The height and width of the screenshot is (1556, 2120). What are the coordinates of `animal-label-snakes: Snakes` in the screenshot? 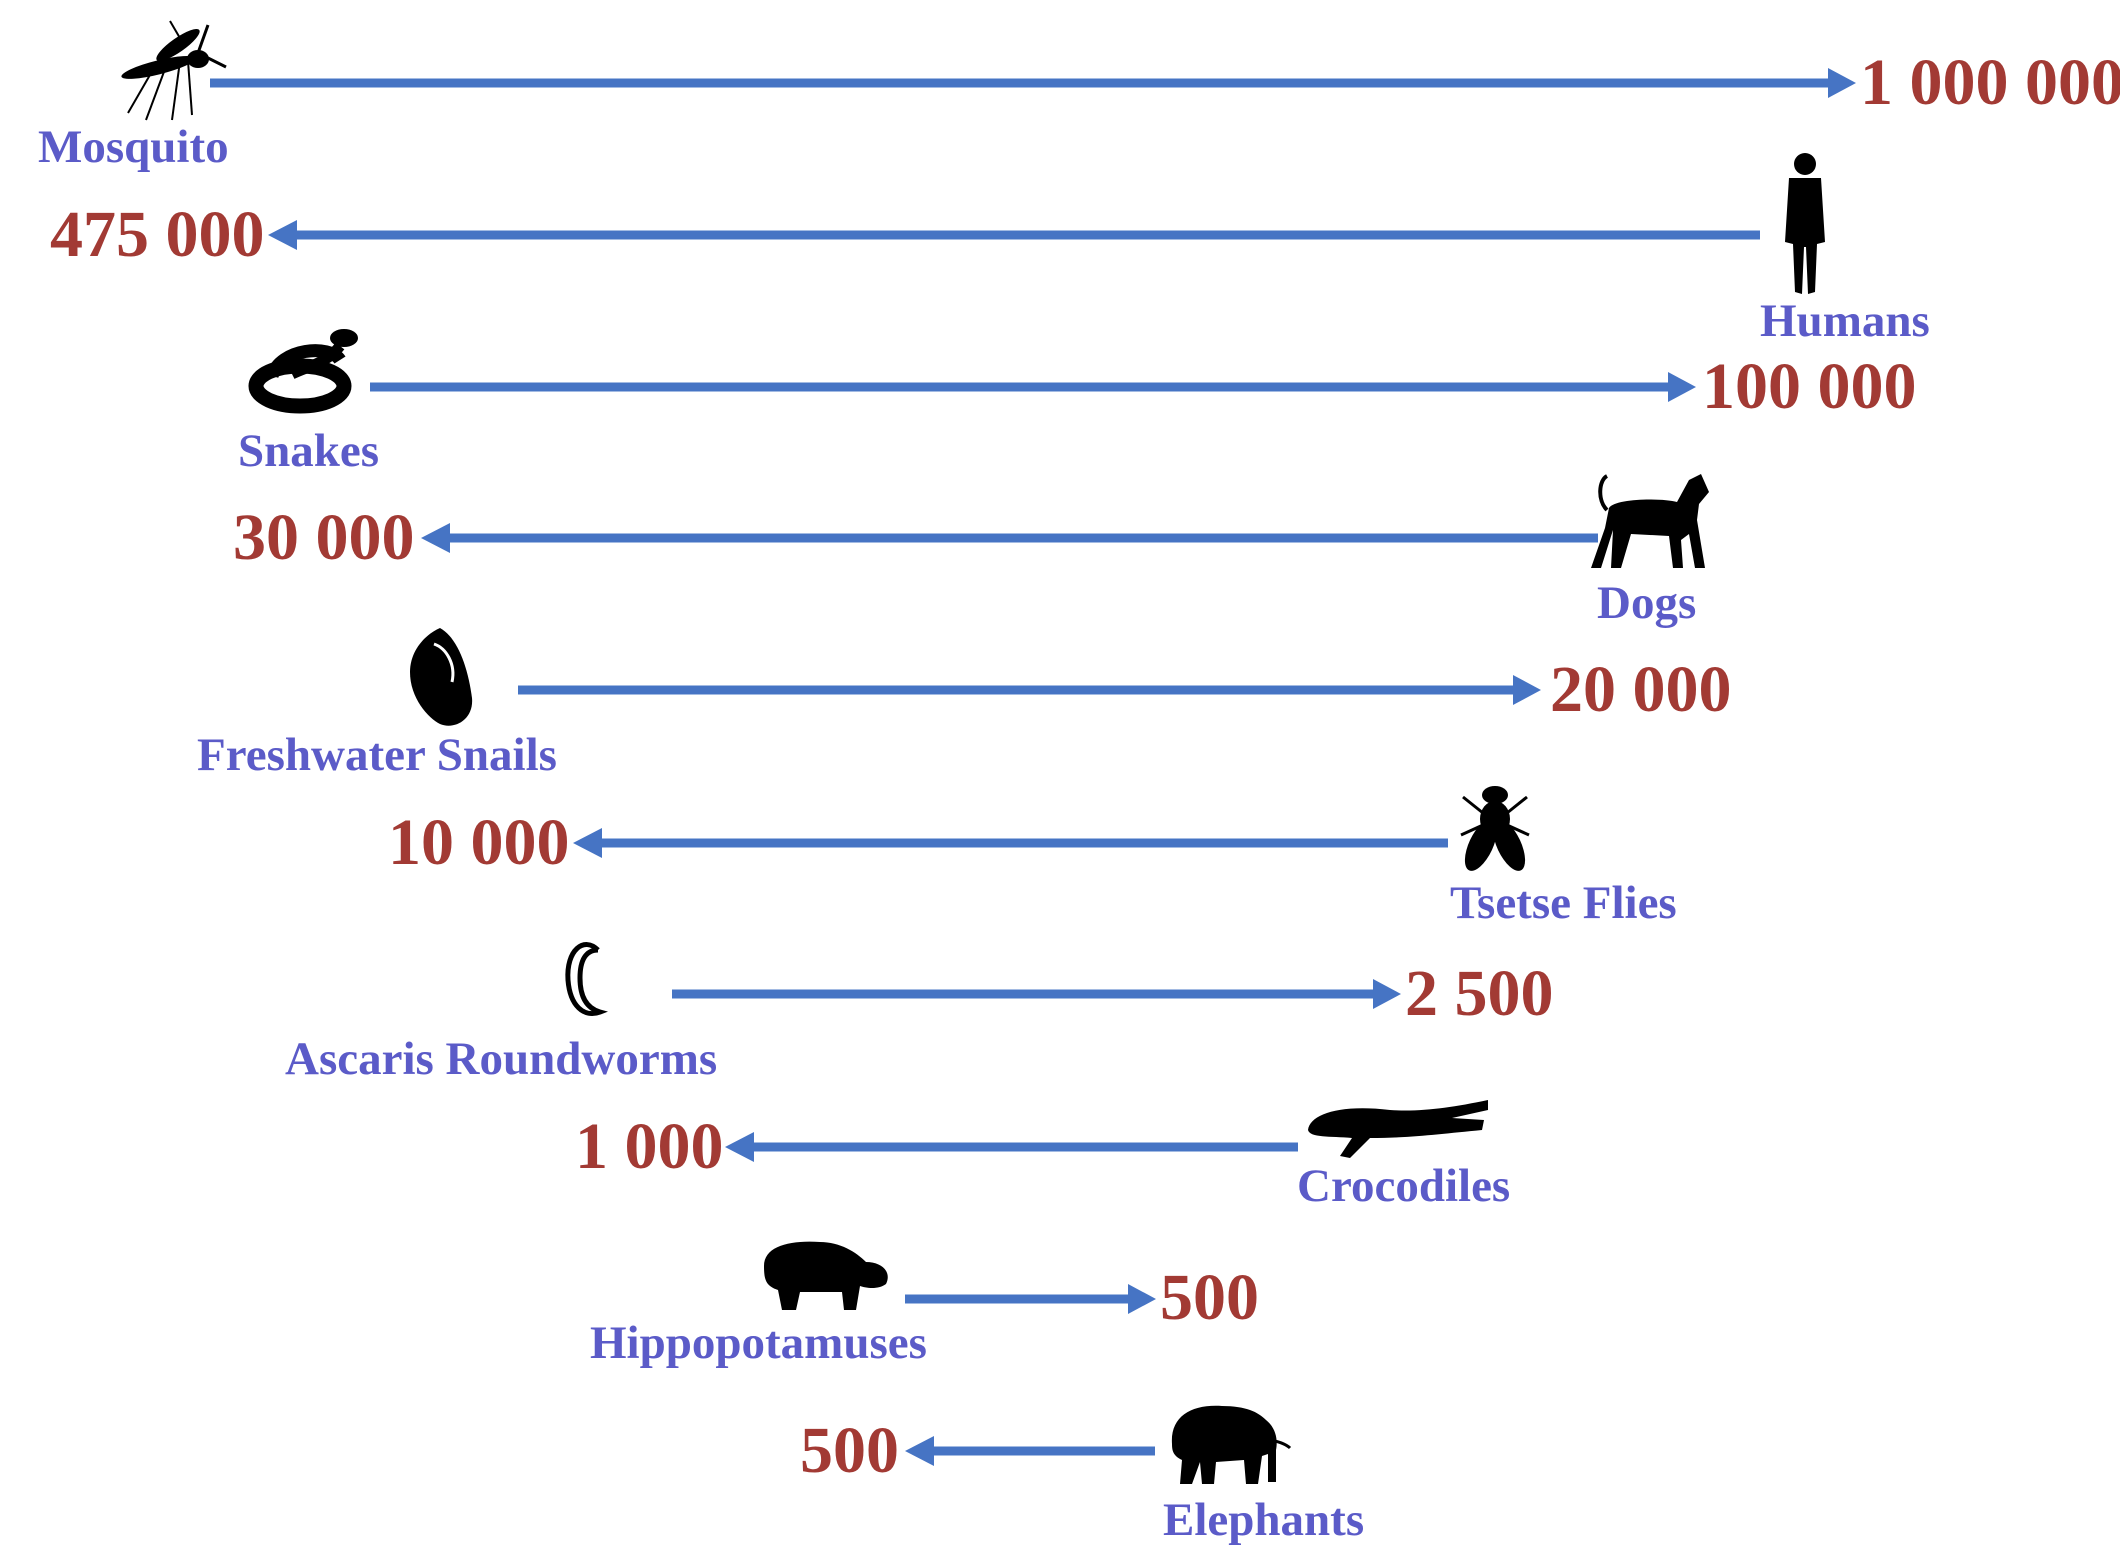 It's located at (309, 451).